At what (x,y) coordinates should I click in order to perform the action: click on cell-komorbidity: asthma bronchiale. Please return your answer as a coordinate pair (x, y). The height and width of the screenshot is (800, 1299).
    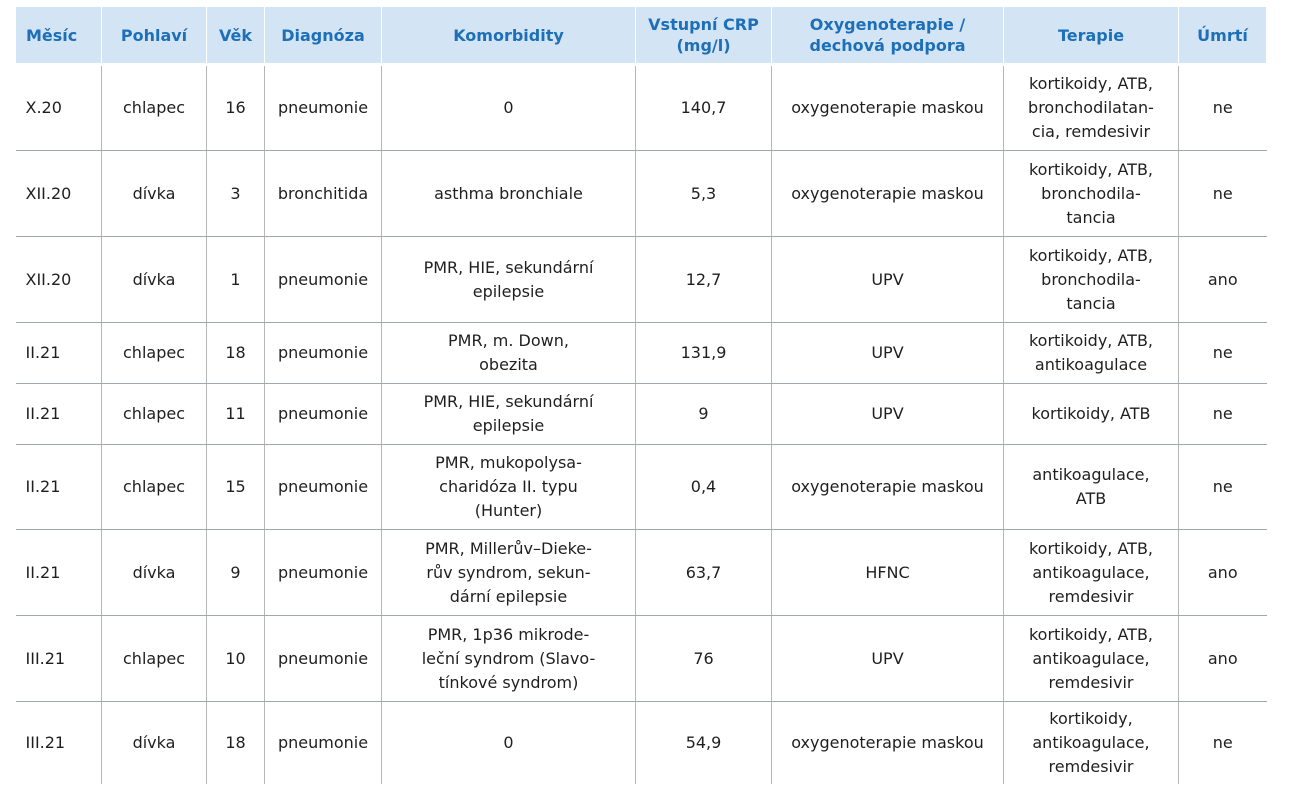
    Looking at the image, I should click on (508, 193).